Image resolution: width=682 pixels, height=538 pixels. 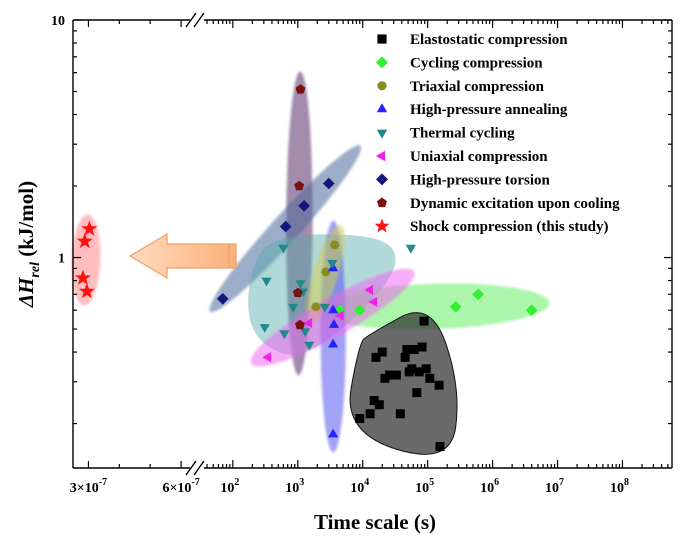 What do you see at coordinates (489, 486) in the screenshot?
I see `x-right-tick-label-4: 10⁶` at bounding box center [489, 486].